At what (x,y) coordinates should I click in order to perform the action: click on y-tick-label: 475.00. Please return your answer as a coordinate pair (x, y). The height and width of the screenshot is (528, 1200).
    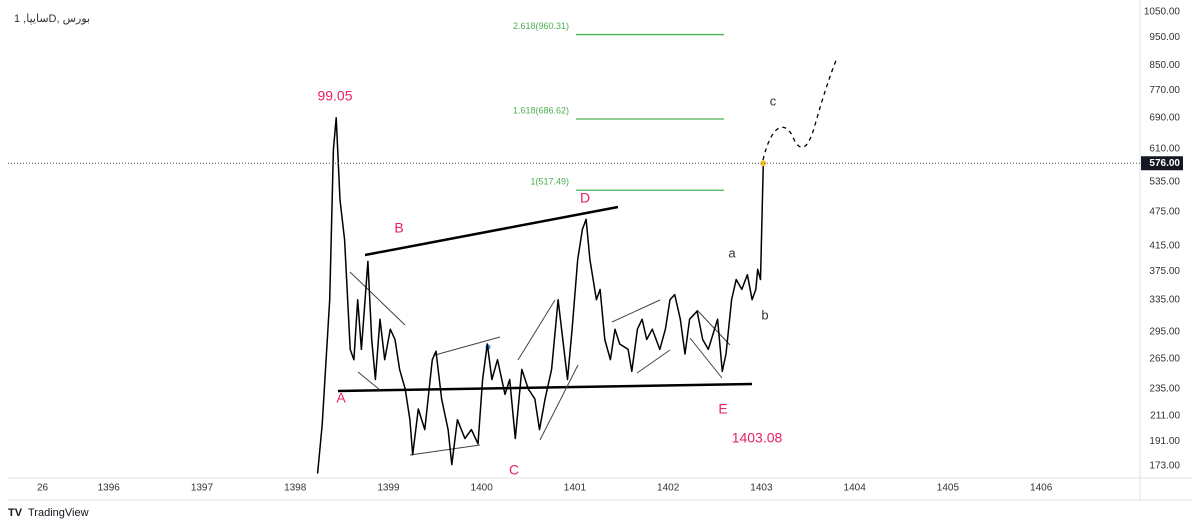
    Looking at the image, I should click on (1164, 211).